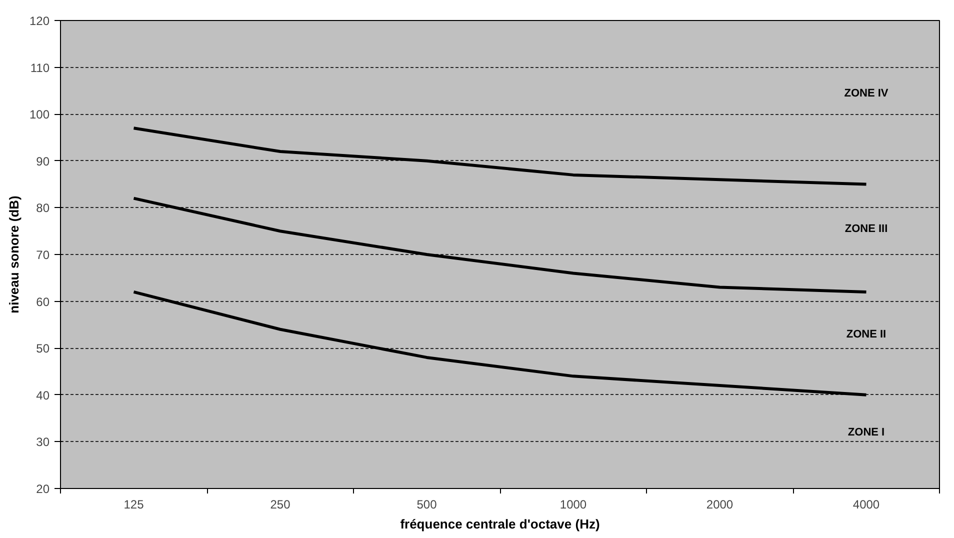 This screenshot has height=538, width=954. I want to click on x-tick-label: 125, so click(134, 505).